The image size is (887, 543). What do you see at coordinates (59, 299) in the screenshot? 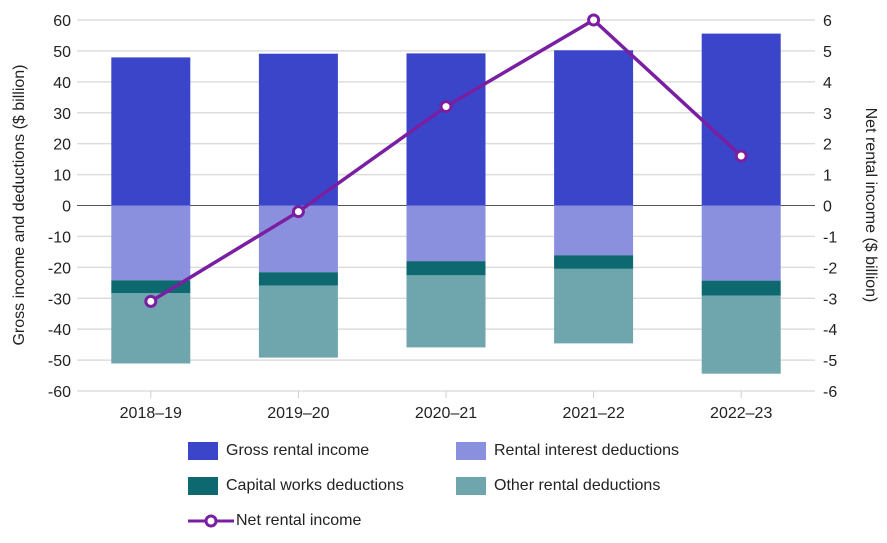
I see `y-tick-label: -30` at bounding box center [59, 299].